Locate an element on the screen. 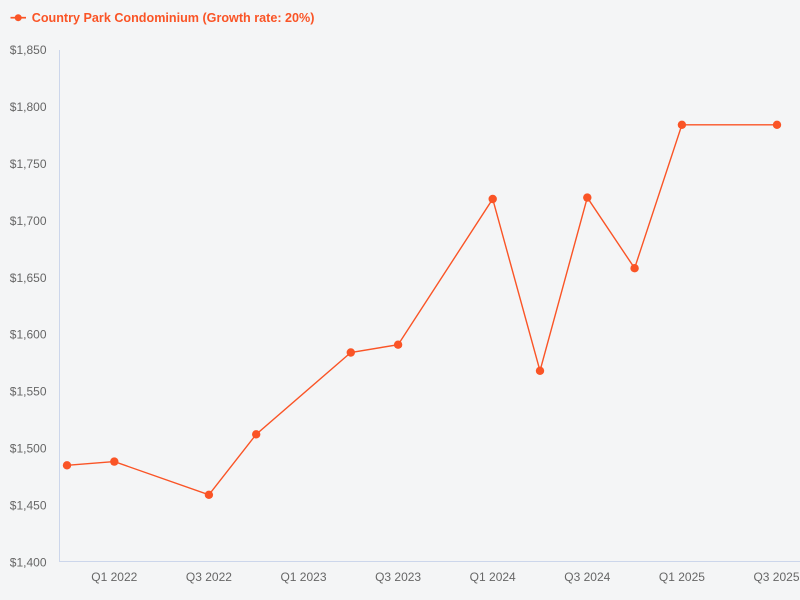 The image size is (800, 600). svg-text: Q3 2025 is located at coordinates (776, 577).